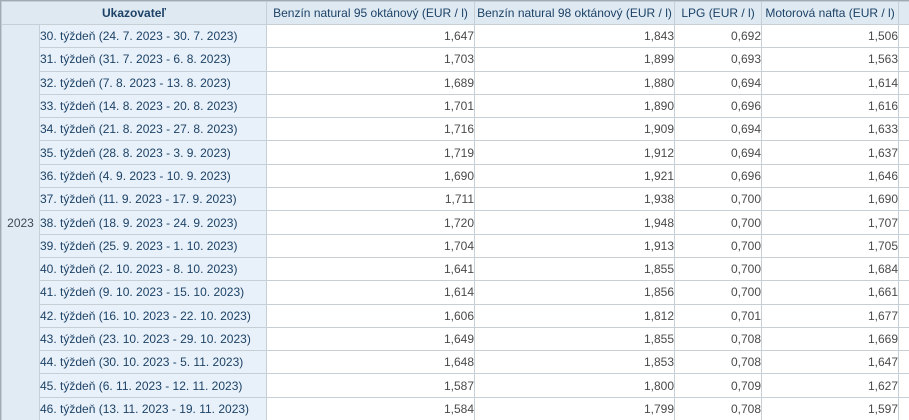 Image resolution: width=909 pixels, height=420 pixels. What do you see at coordinates (575, 385) in the screenshot?
I see `price-value-cell: 1,800` at bounding box center [575, 385].